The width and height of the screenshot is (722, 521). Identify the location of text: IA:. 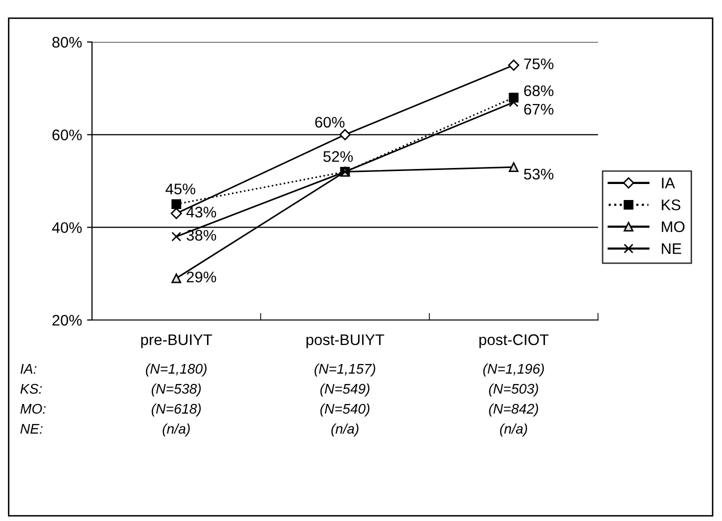
(28, 369).